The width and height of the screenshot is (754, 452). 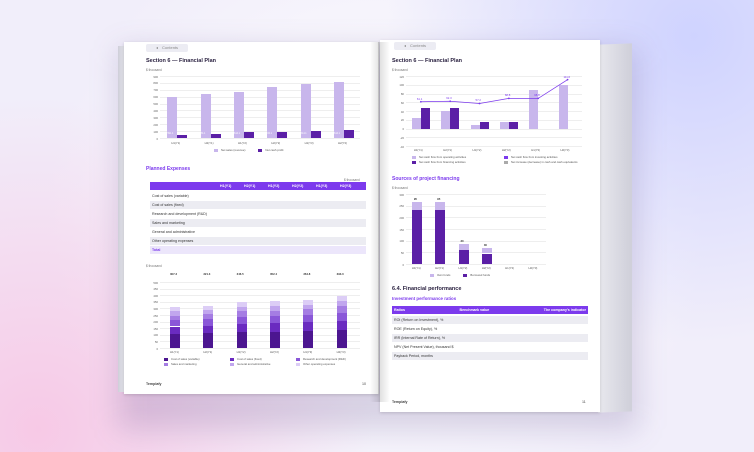 I want to click on left-tab: ◂ Contents, so click(x=167, y=48).